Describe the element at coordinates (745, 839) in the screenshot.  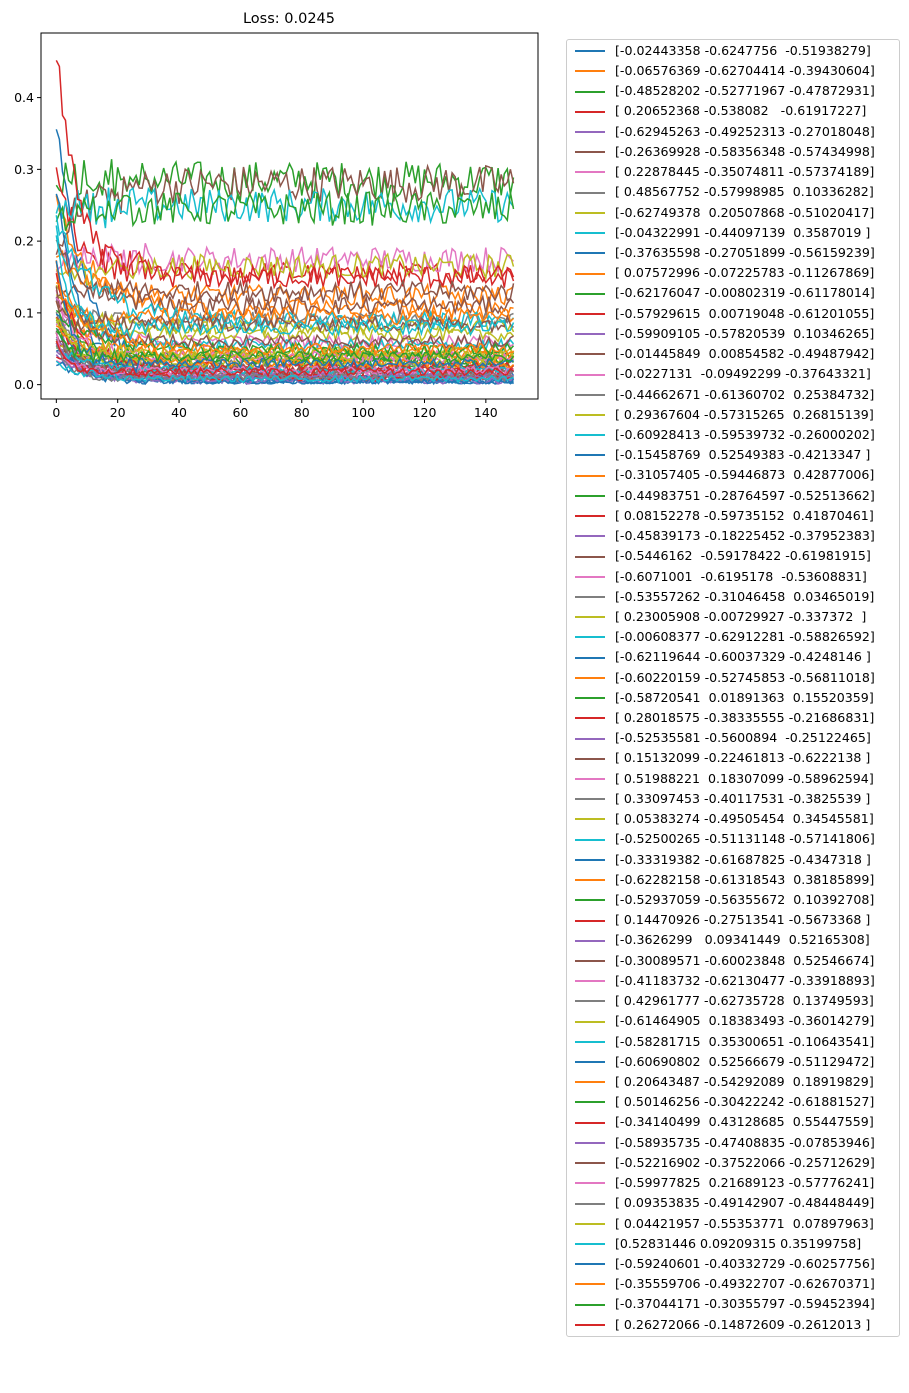
I see `legend-label: [-0.52500265 -0.51131148 -0.57141806]` at that location.